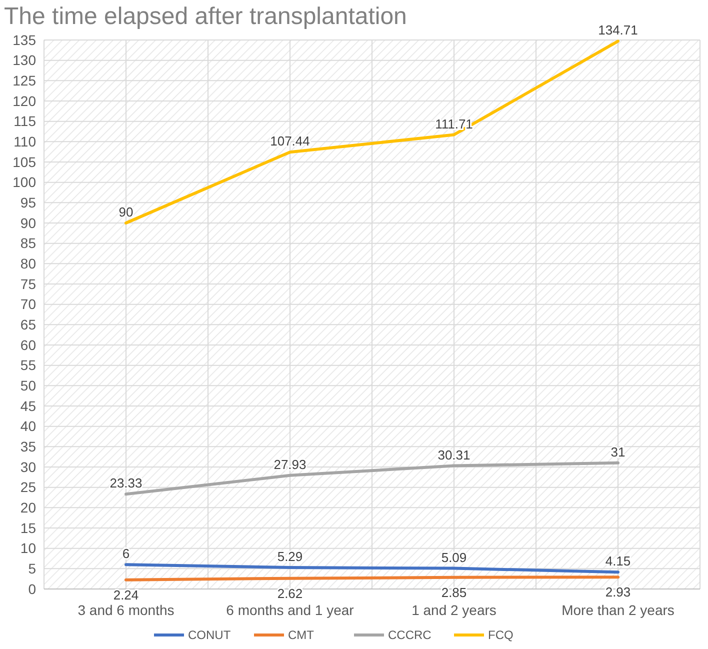 This screenshot has width=708, height=649. I want to click on x-tick-label: 1 and 2 years, so click(454, 610).